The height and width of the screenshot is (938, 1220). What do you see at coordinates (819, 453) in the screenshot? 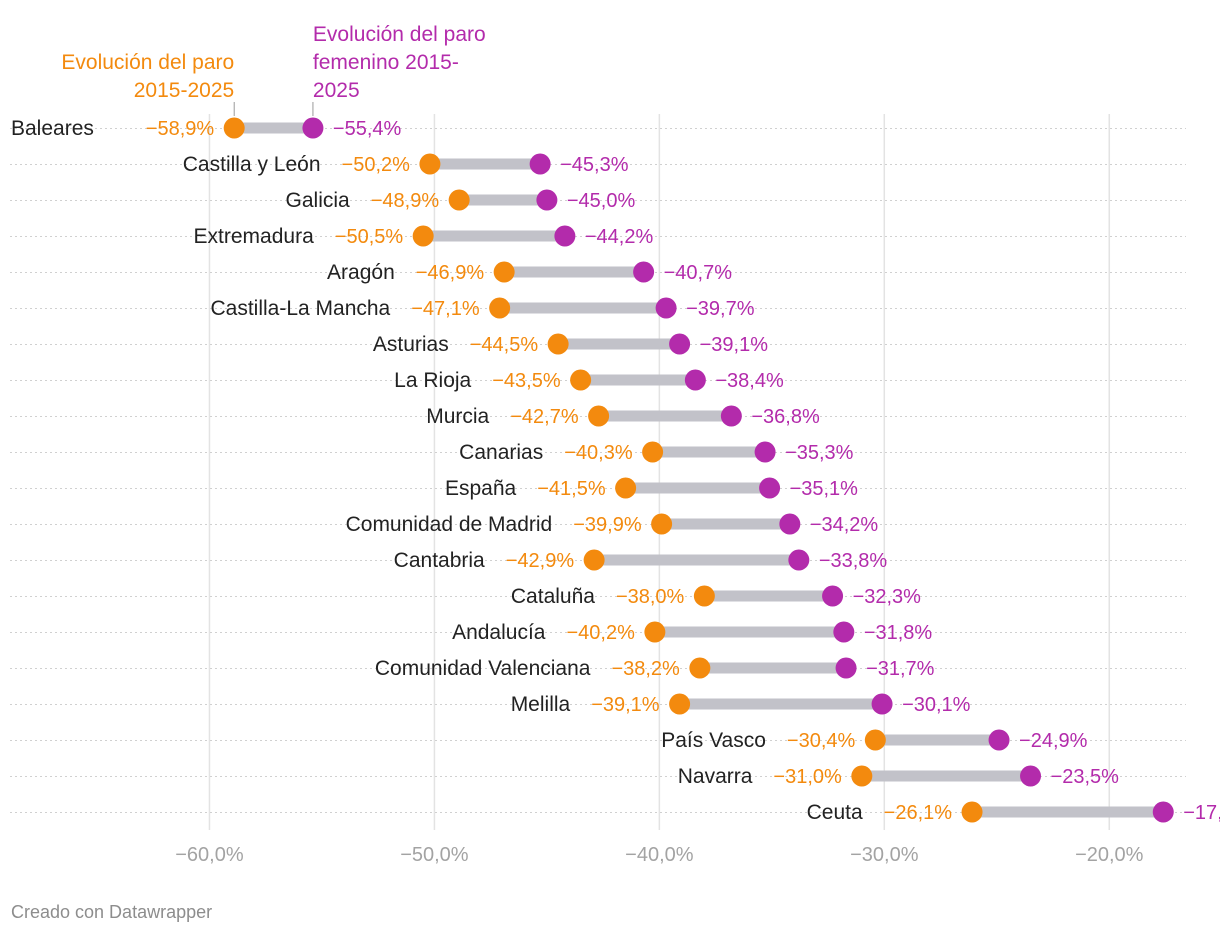
I see `value-label-female: −35,3%` at bounding box center [819, 453].